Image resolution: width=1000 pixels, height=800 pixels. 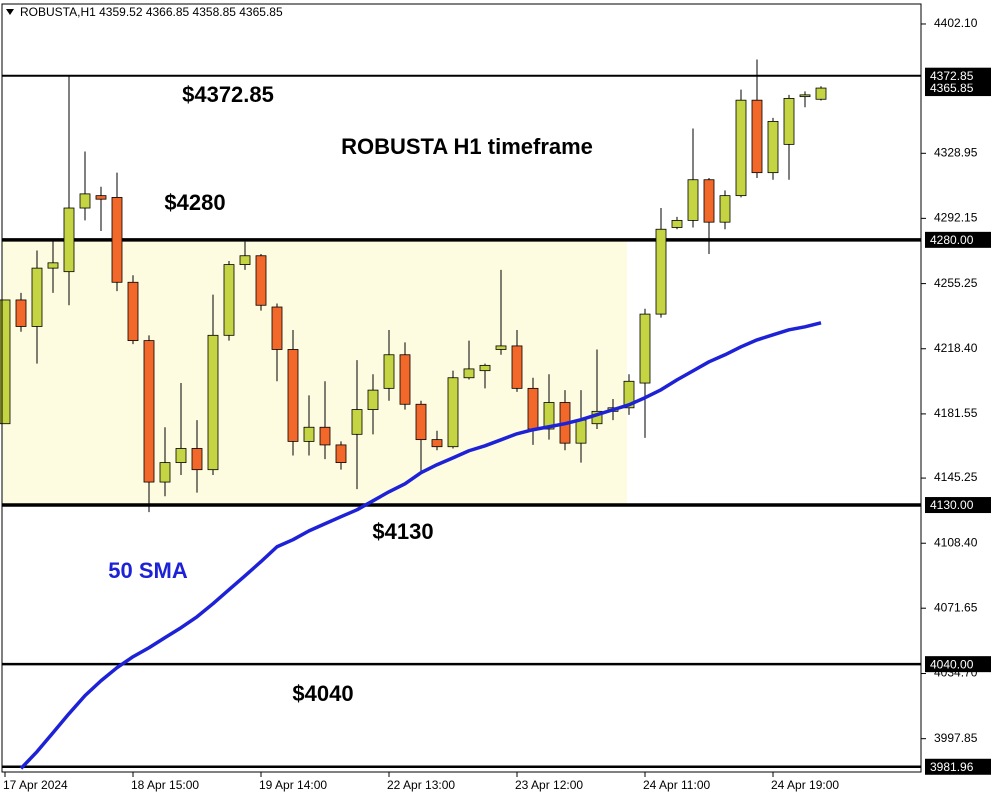 I want to click on level-price-label: 4130.00, so click(x=952, y=505).